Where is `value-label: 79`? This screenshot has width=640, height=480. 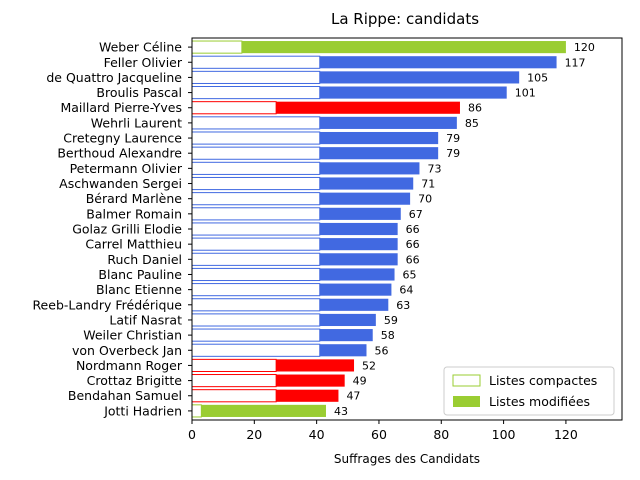
value-label: 79 is located at coordinates (453, 138).